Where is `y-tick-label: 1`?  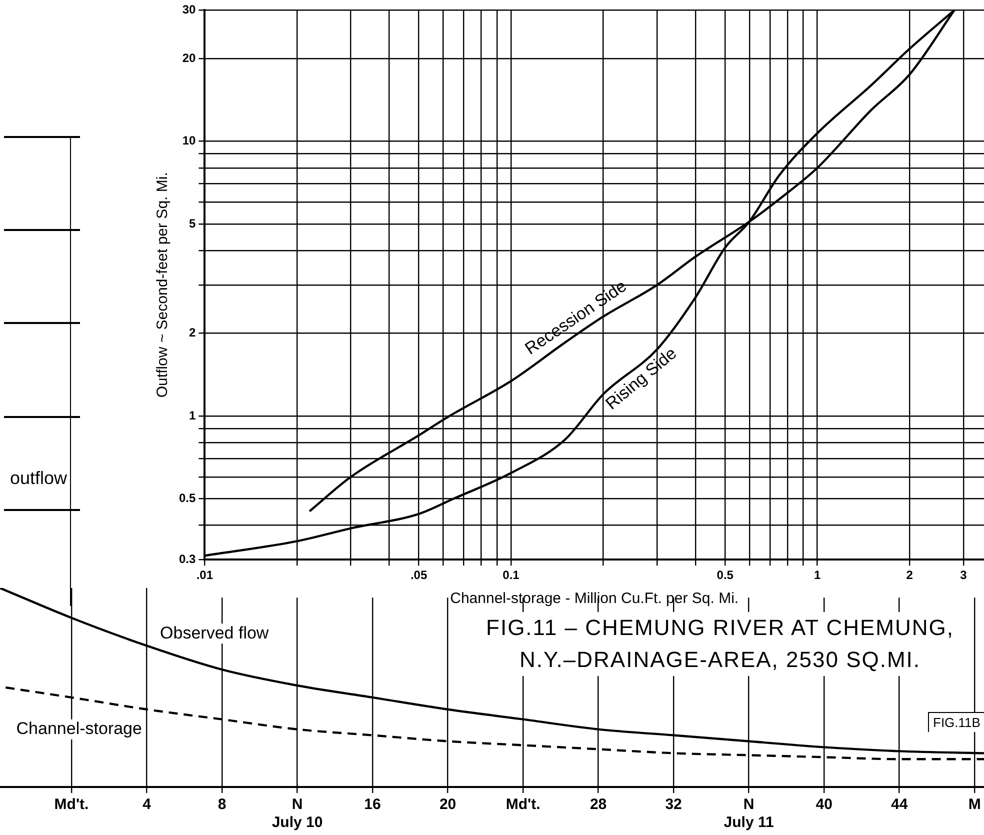
y-tick-label: 1 is located at coordinates (192, 415).